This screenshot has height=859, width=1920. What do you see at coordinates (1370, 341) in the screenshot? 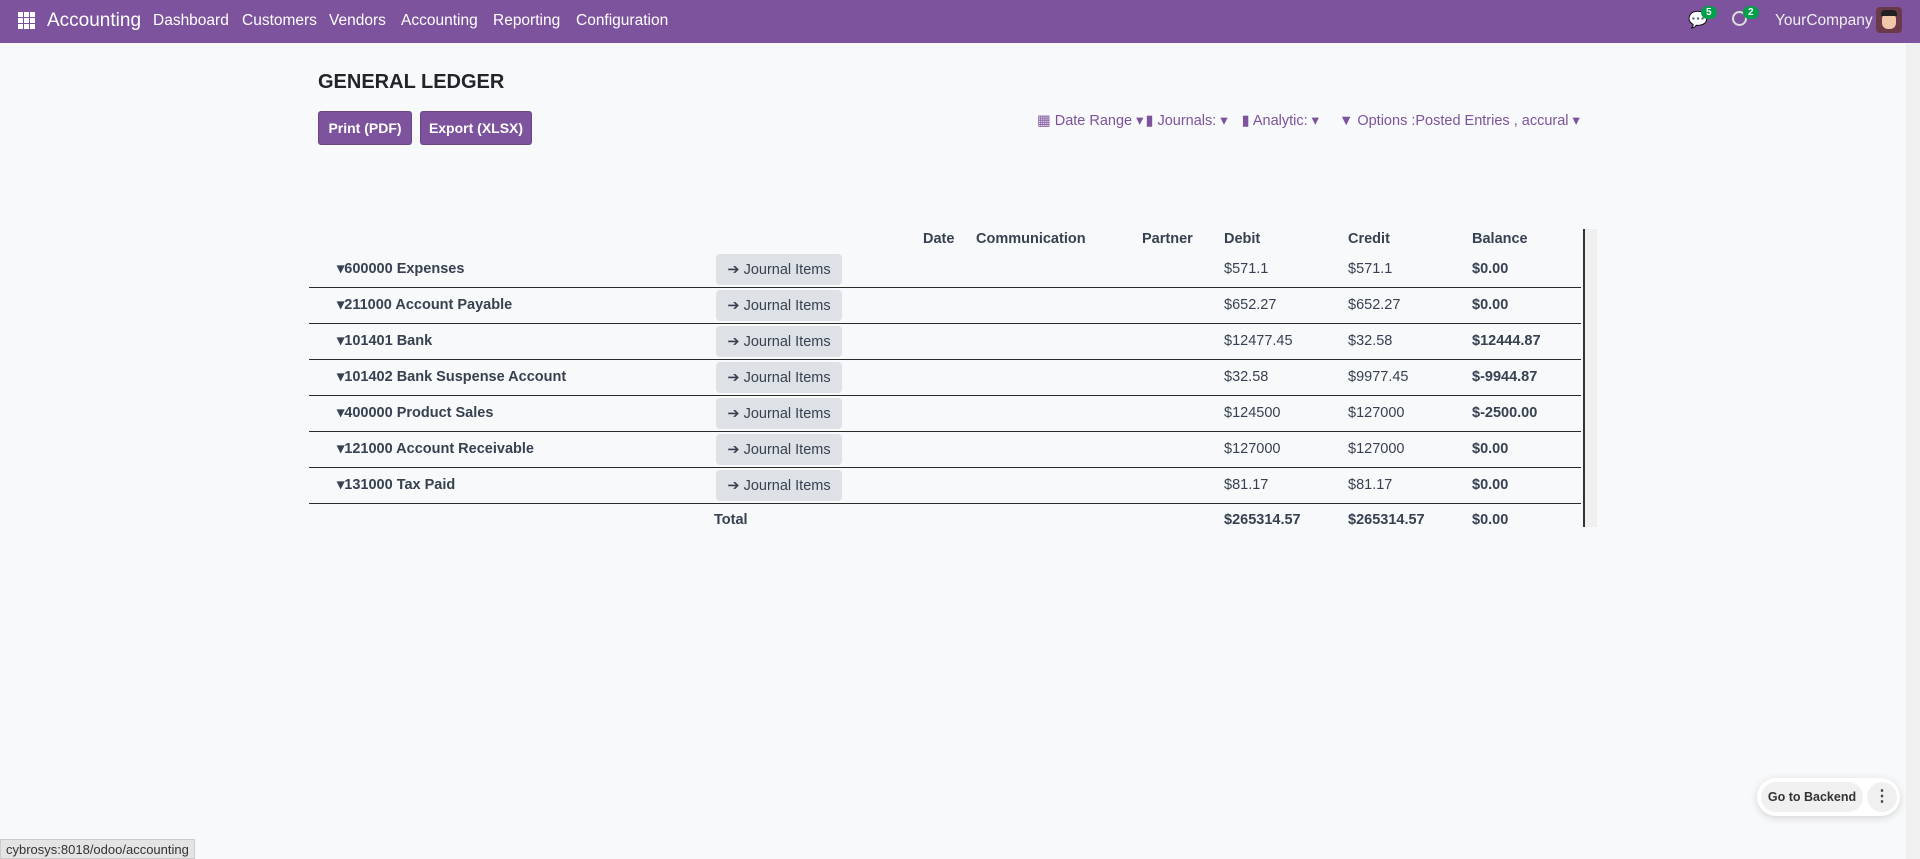
I see `credit-value: $32.58` at bounding box center [1370, 341].